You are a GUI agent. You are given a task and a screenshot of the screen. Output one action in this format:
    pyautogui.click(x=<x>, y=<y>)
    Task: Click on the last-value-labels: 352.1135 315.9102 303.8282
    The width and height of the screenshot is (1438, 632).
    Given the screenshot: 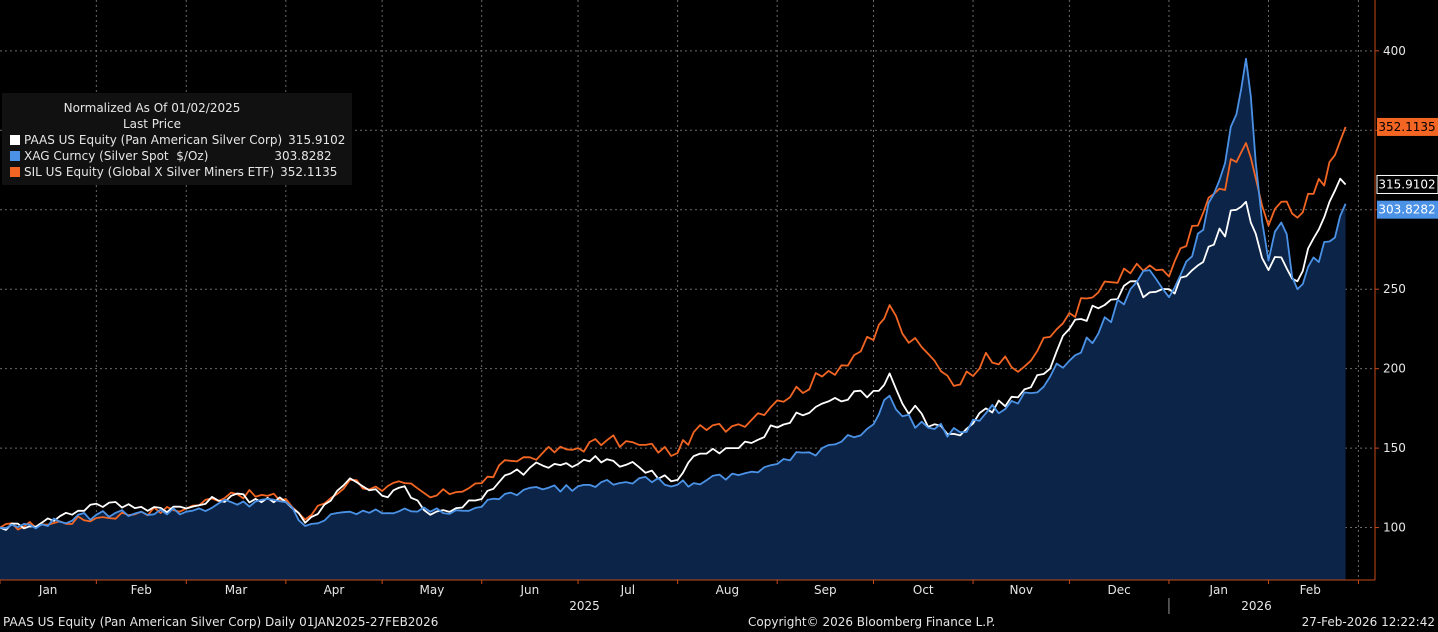 What is the action you would take?
    pyautogui.click(x=1407, y=168)
    